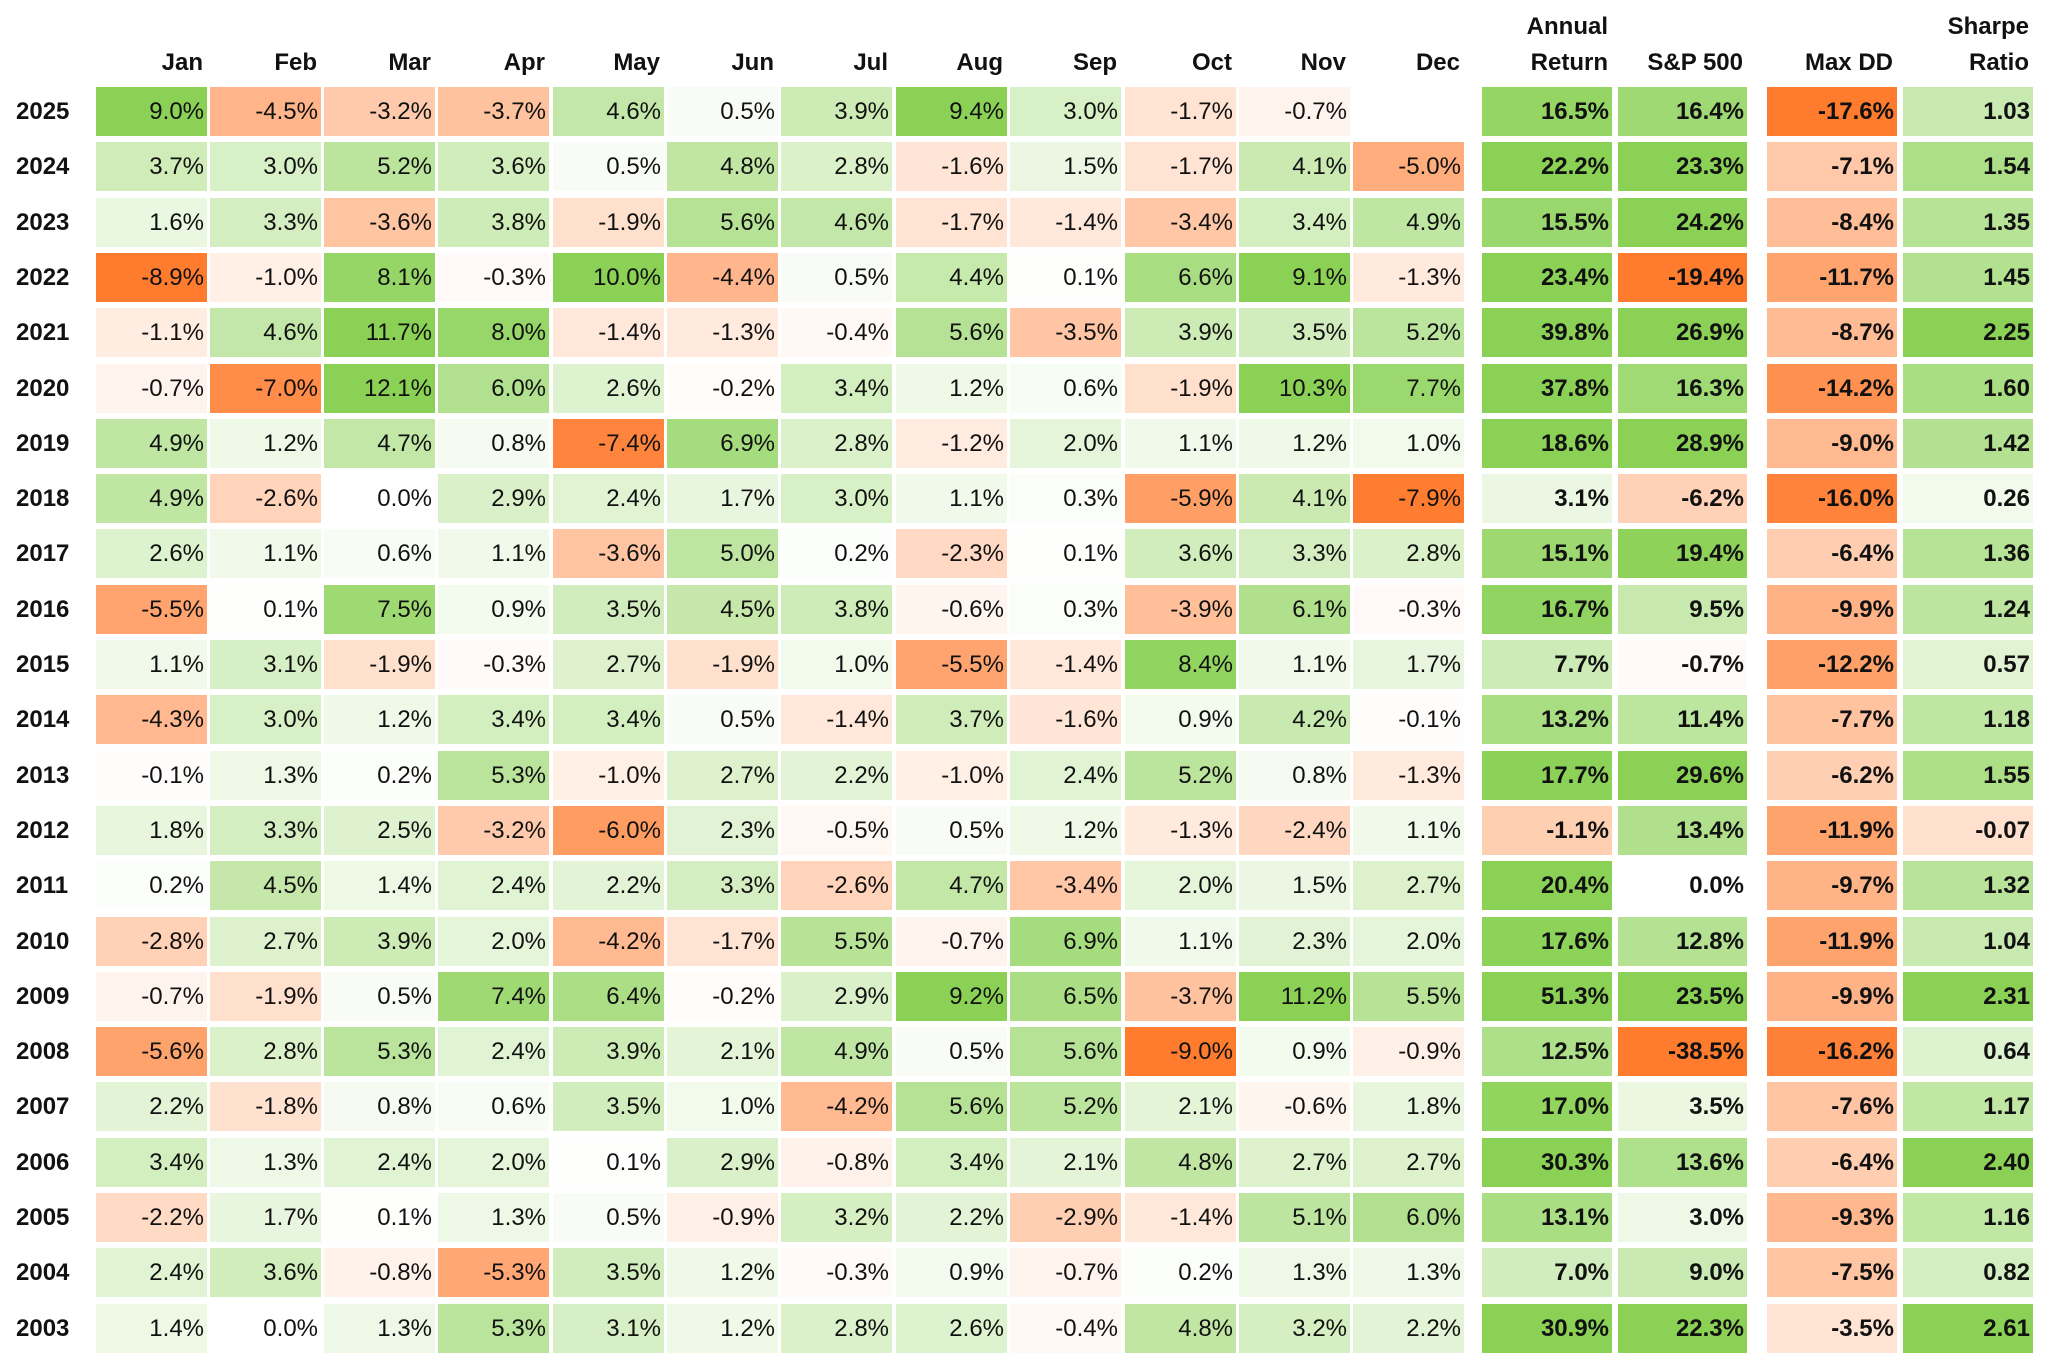 The height and width of the screenshot is (1362, 2048). Describe the element at coordinates (43, 775) in the screenshot. I see `row-label-2013: 2013` at that location.